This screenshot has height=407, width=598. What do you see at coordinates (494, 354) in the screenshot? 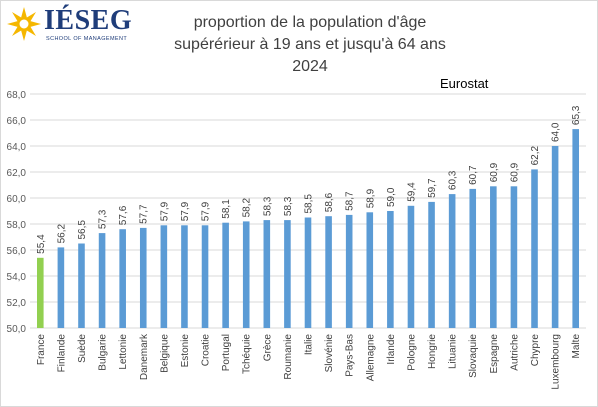
I see `category-label: Espagne` at bounding box center [494, 354].